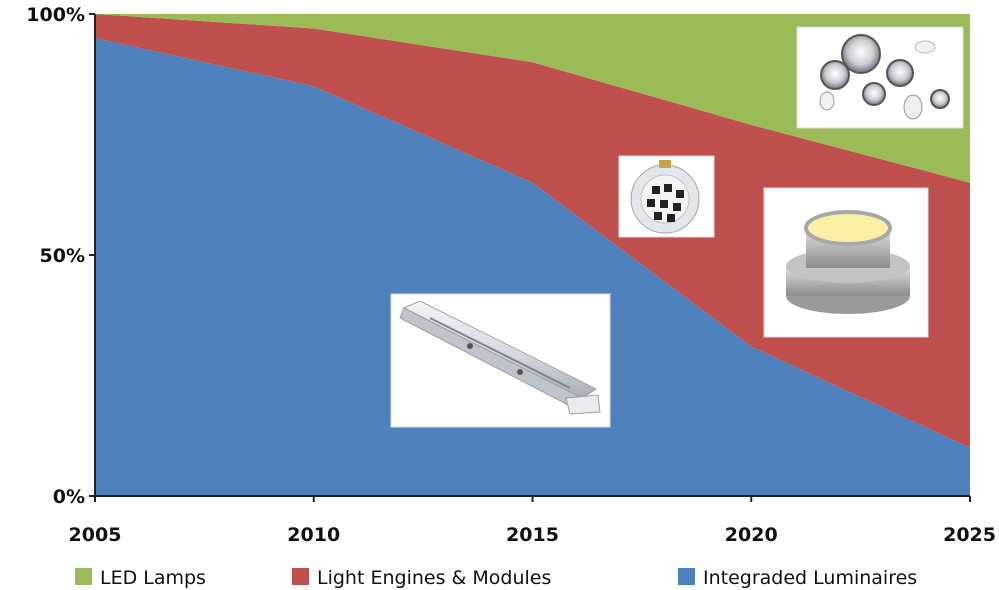 Image resolution: width=999 pixels, height=590 pixels. Describe the element at coordinates (55, 15) in the screenshot. I see `y-tick-label: 100%` at that location.